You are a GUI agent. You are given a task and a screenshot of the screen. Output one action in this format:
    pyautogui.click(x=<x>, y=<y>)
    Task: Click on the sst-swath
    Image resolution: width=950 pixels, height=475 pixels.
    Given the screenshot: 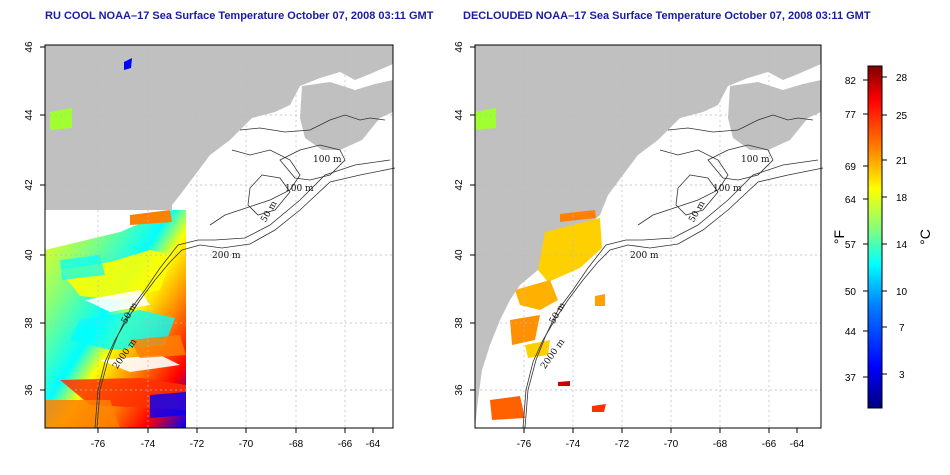 What is the action you would take?
    pyautogui.click(x=115, y=243)
    